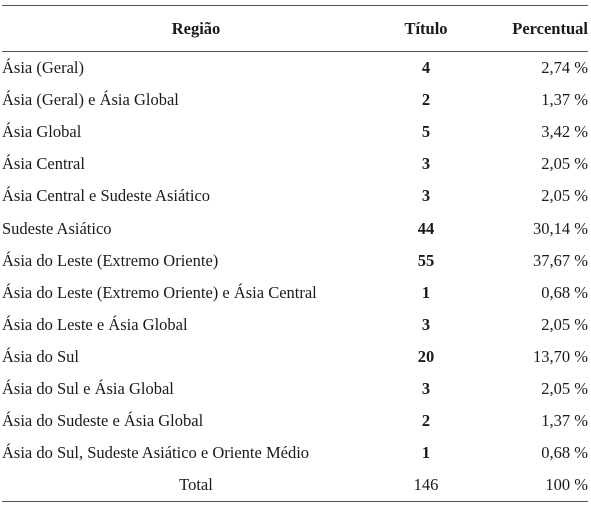 Image resolution: width=591 pixels, height=506 pixels. What do you see at coordinates (564, 68) in the screenshot?
I see `cell-percentual: 2,74 %` at bounding box center [564, 68].